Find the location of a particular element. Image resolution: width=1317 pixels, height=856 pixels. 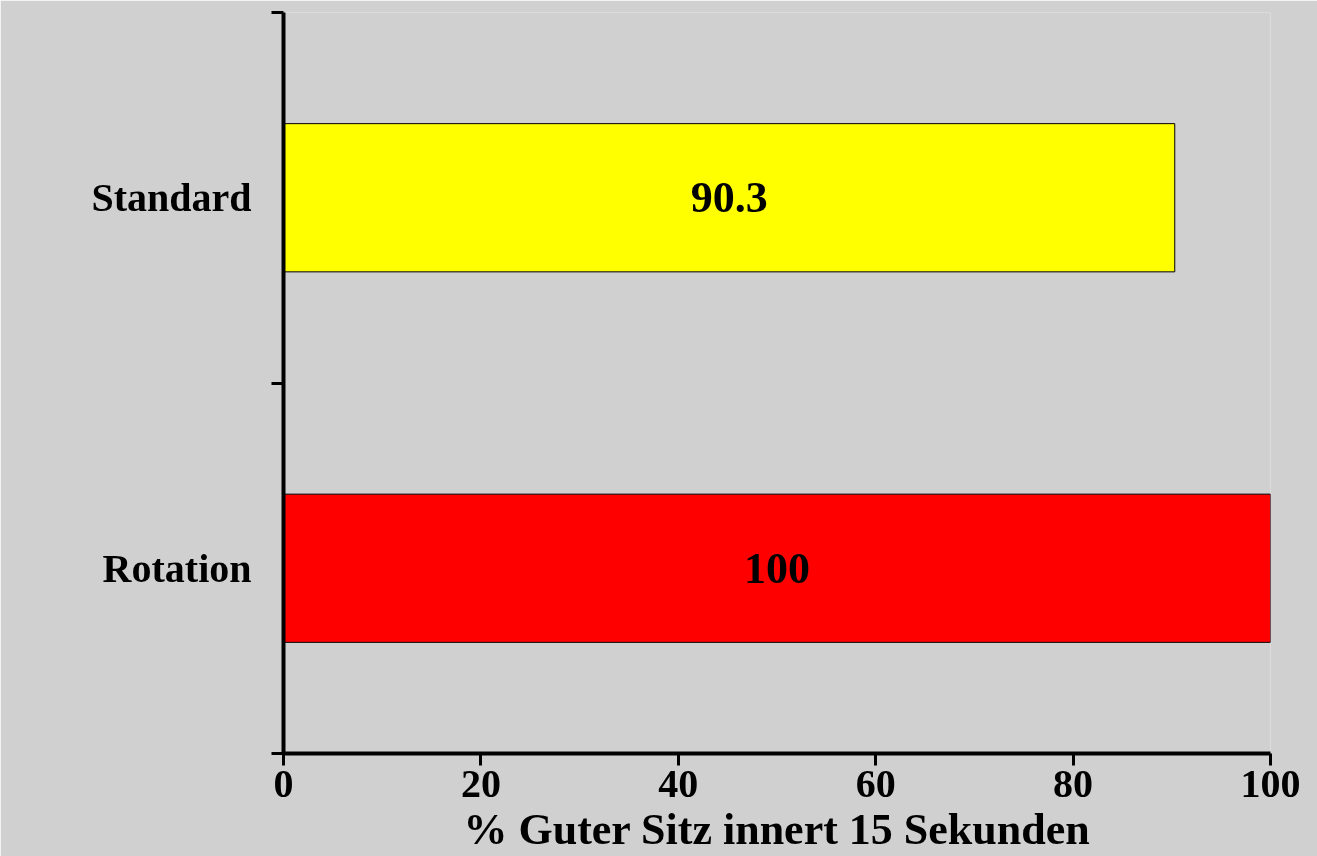

x-axis-title: % Guter Sitz innert 15 Sekunden is located at coordinates (776, 829).